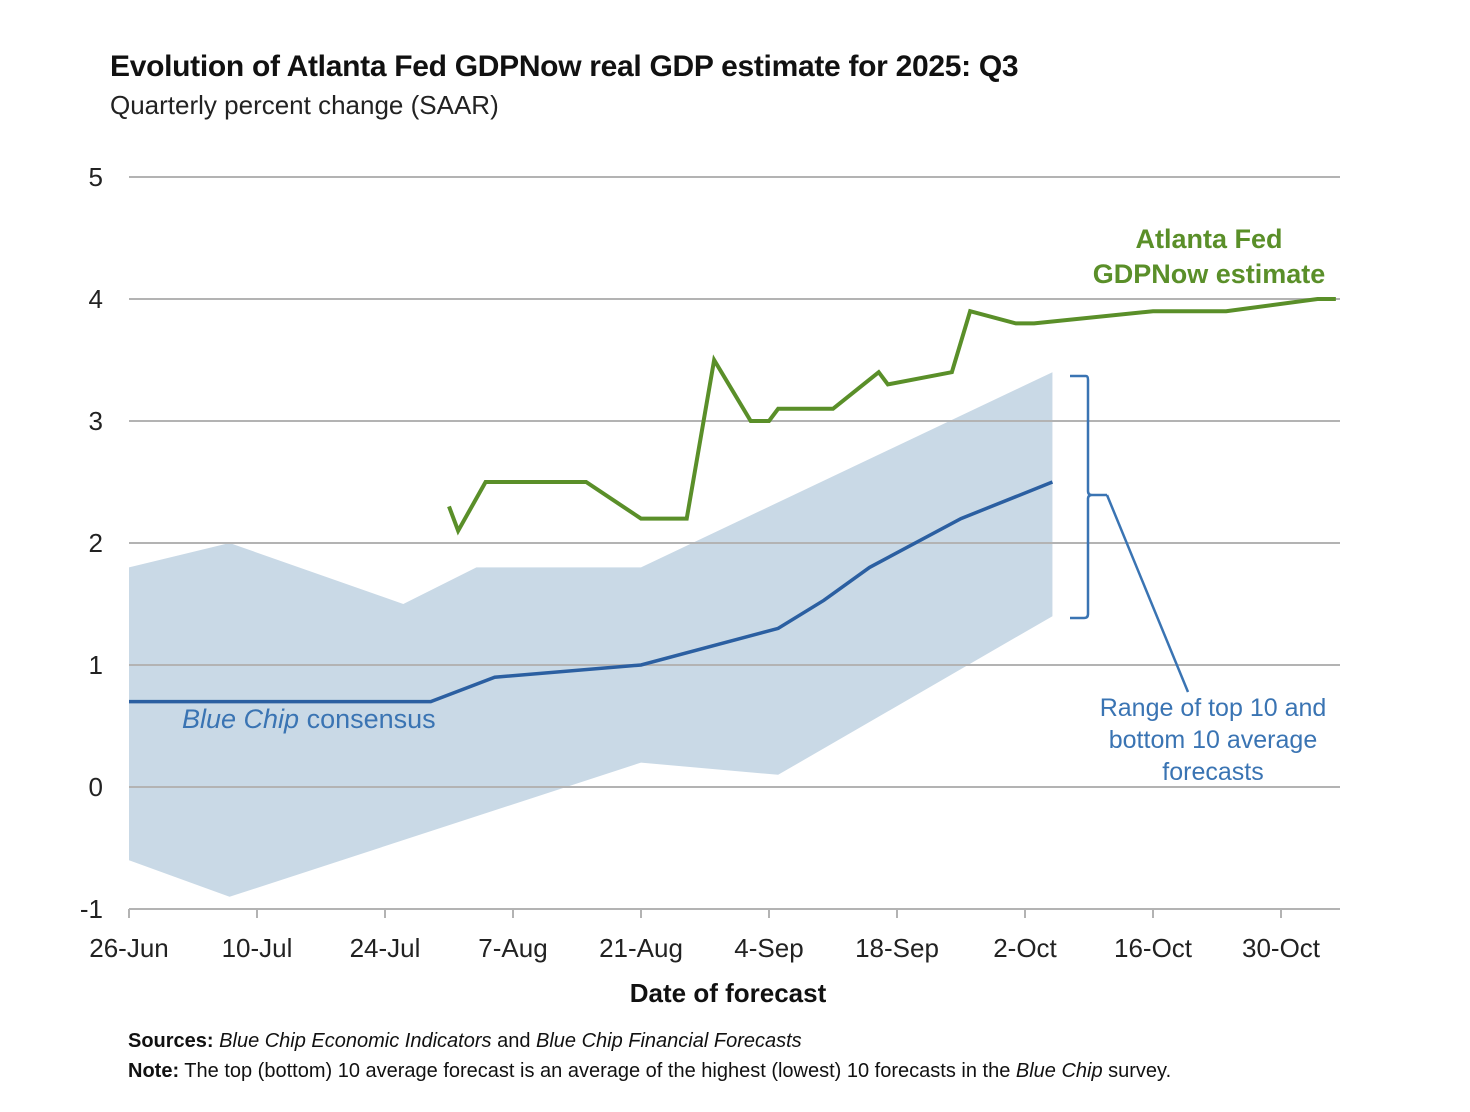  What do you see at coordinates (1088, 497) in the screenshot?
I see `range-bracket` at bounding box center [1088, 497].